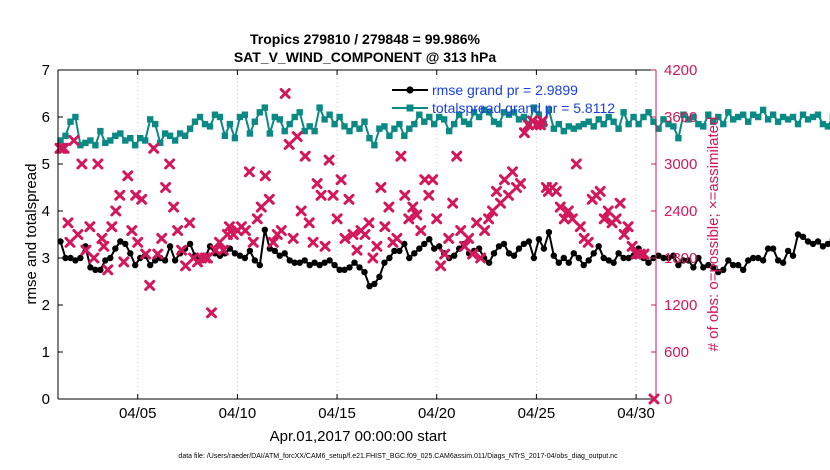 This screenshot has height=470, width=830. I want to click on legend-spread-marker, so click(410, 108).